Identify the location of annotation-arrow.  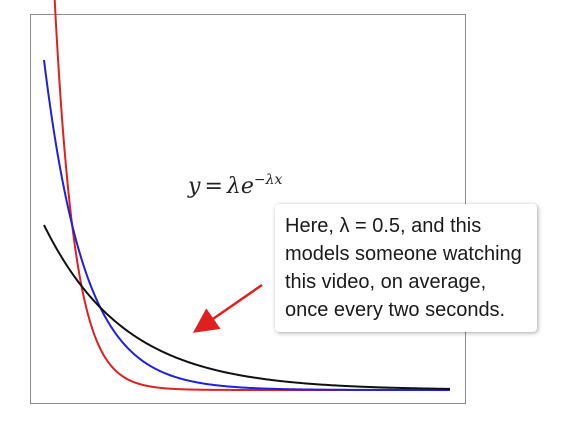
(229, 307).